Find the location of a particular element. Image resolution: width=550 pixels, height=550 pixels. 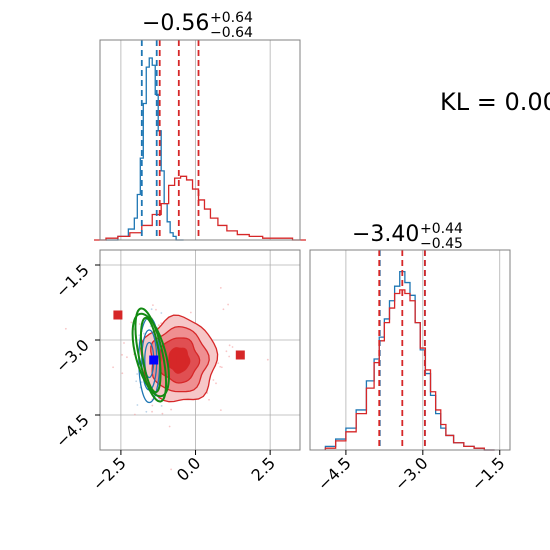

panel-y-title: −3.40 +0.44 −0.45 is located at coordinates (407, 236).